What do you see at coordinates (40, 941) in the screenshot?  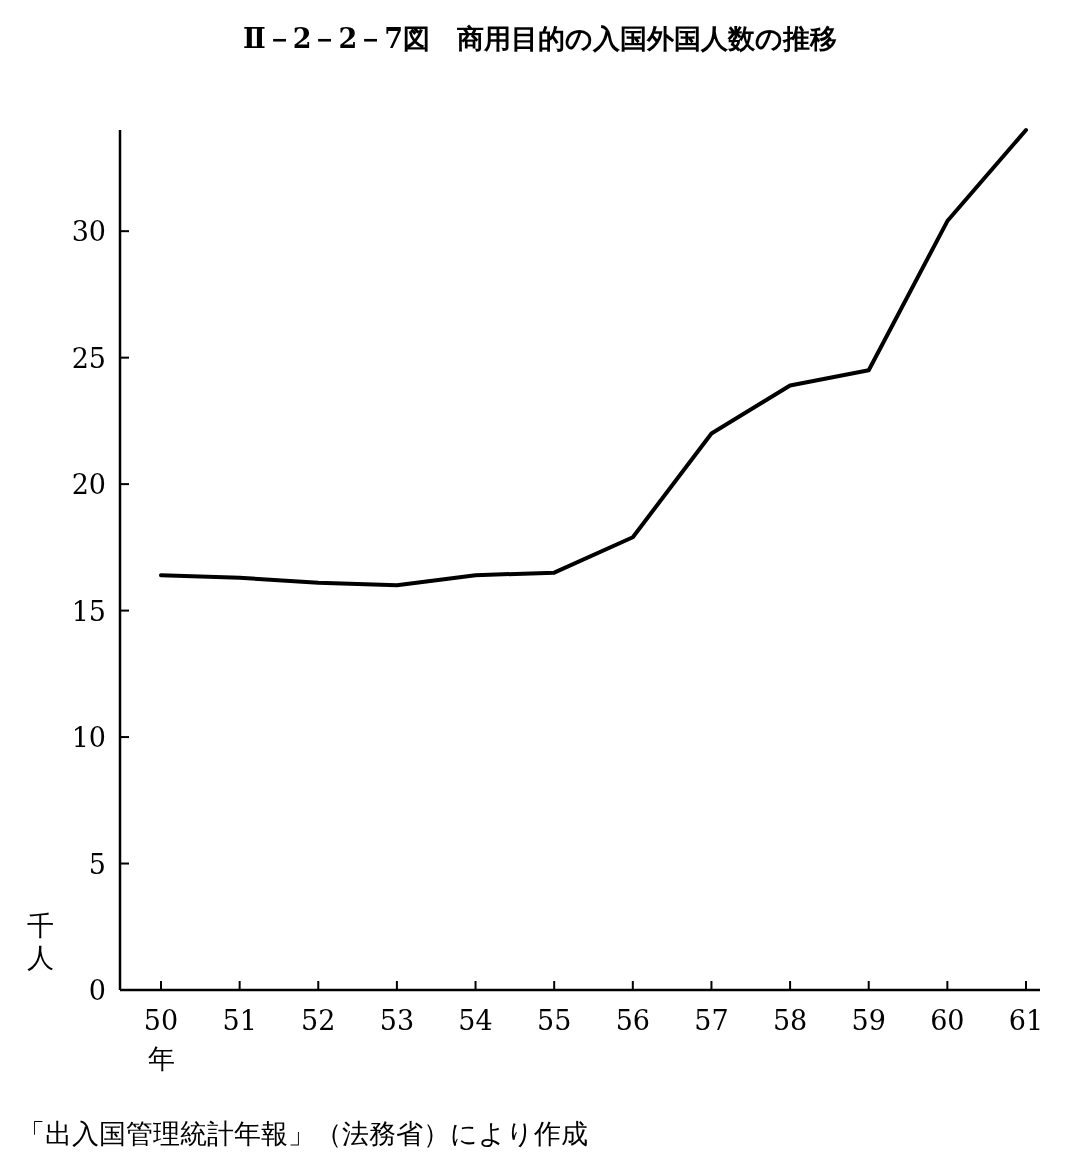 I see `y-axis-title: 千人` at bounding box center [40, 941].